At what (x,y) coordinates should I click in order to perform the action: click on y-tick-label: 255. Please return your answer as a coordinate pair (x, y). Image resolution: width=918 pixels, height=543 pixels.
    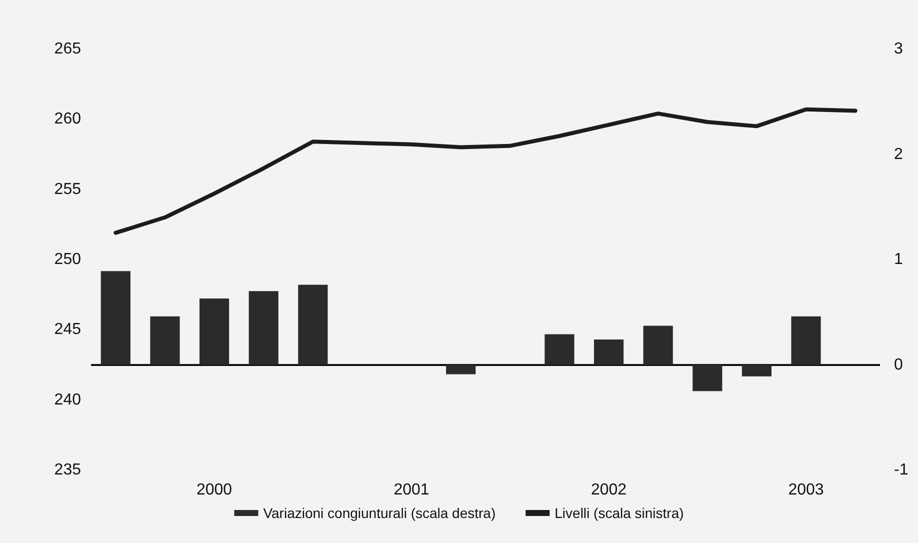
    Looking at the image, I should click on (68, 189).